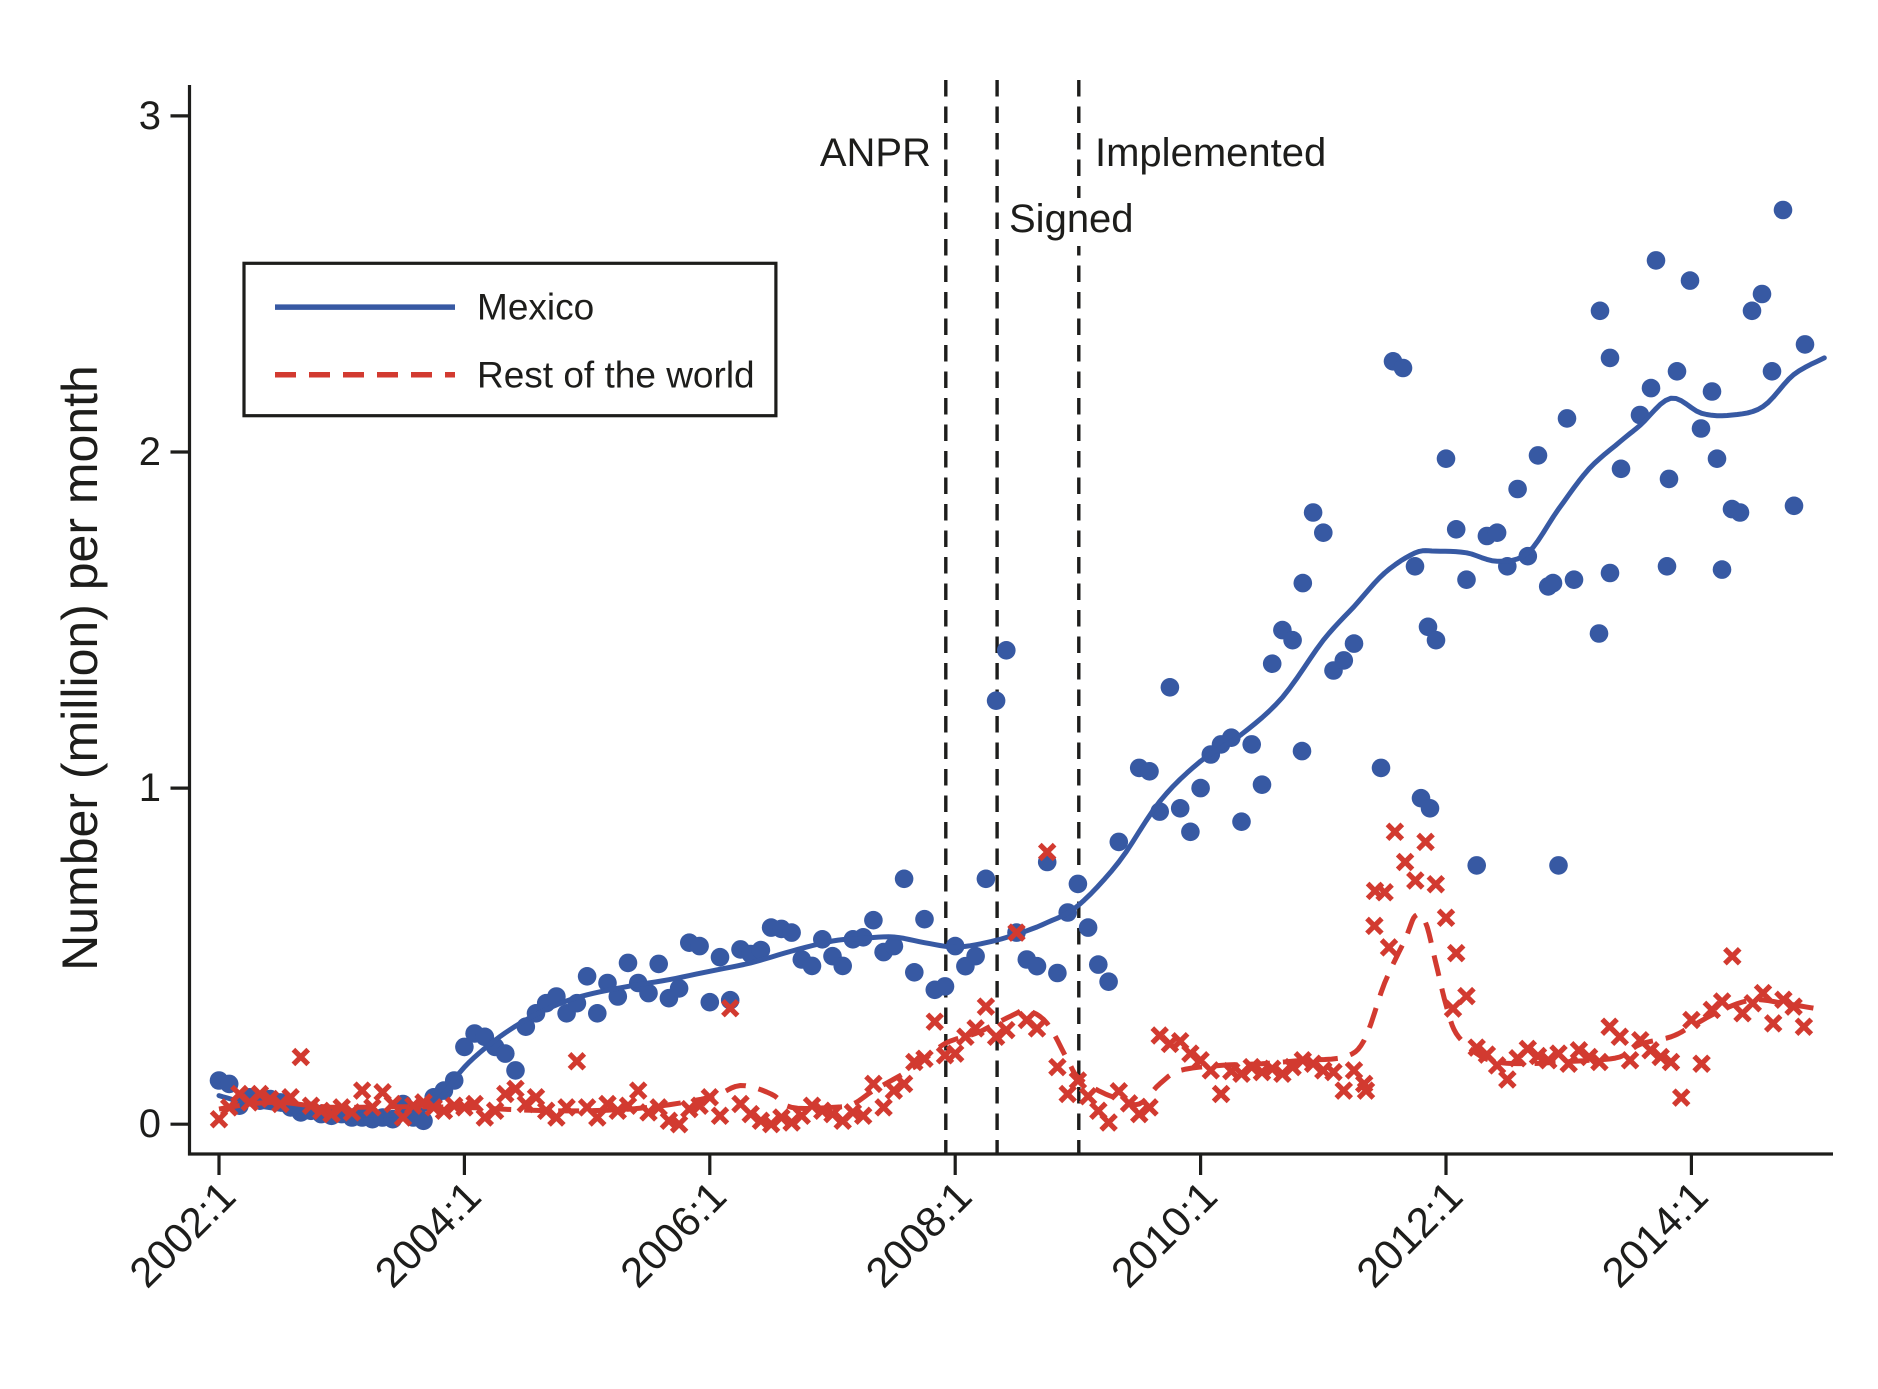 Image resolution: width=1878 pixels, height=1389 pixels. What do you see at coordinates (1071, 219) in the screenshot?
I see `svg-text: Signed` at bounding box center [1071, 219].